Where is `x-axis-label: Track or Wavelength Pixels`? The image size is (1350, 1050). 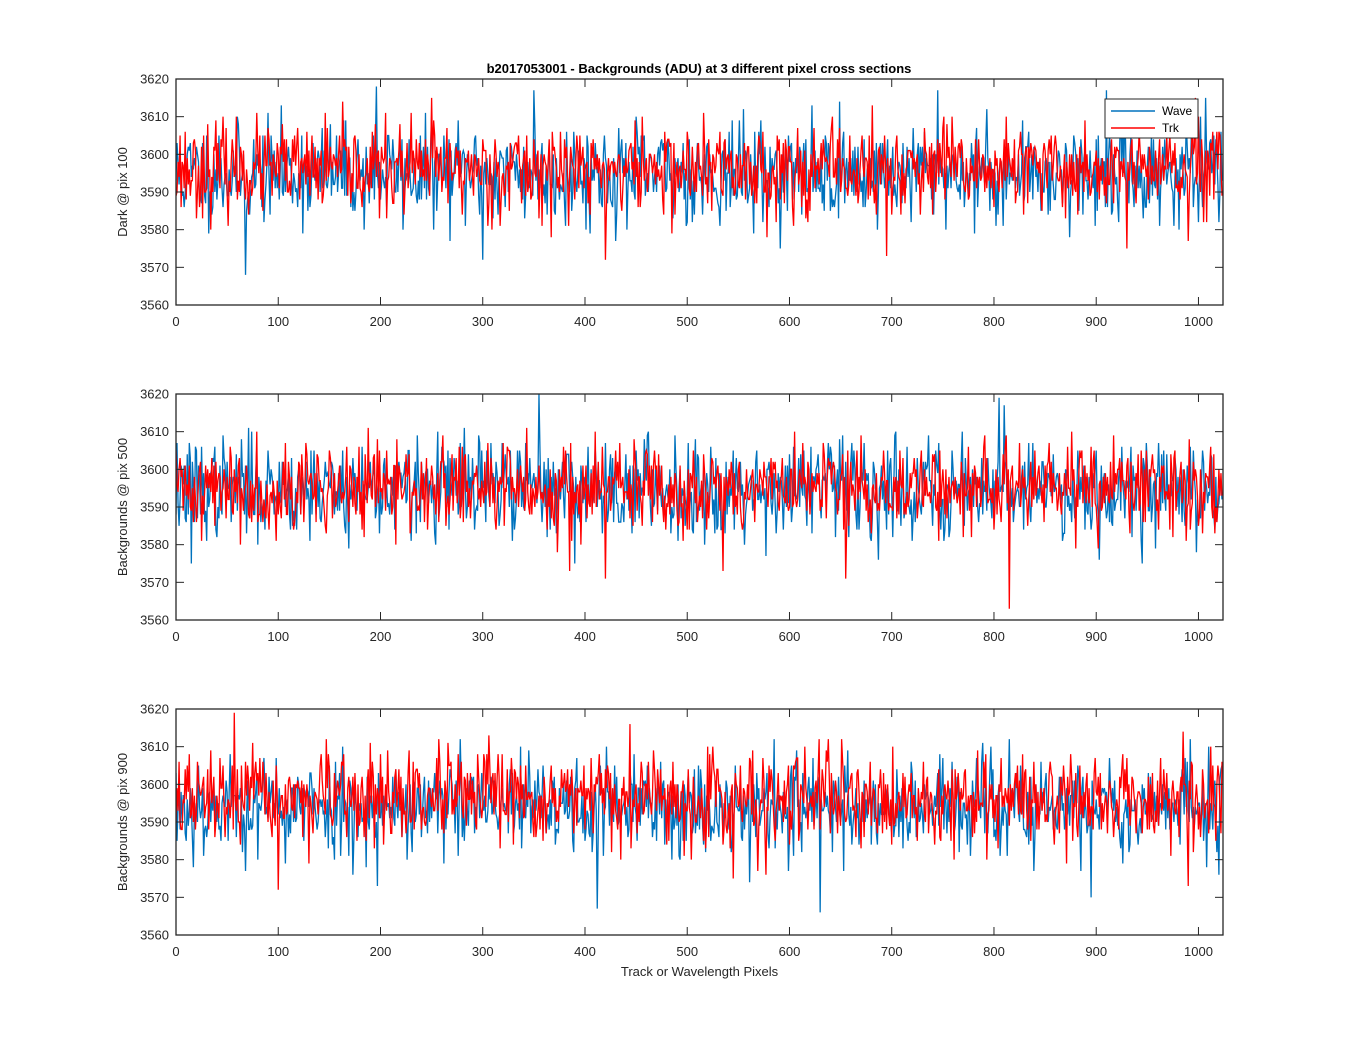
x-axis-label: Track or Wavelength Pixels is located at coordinates (700, 971).